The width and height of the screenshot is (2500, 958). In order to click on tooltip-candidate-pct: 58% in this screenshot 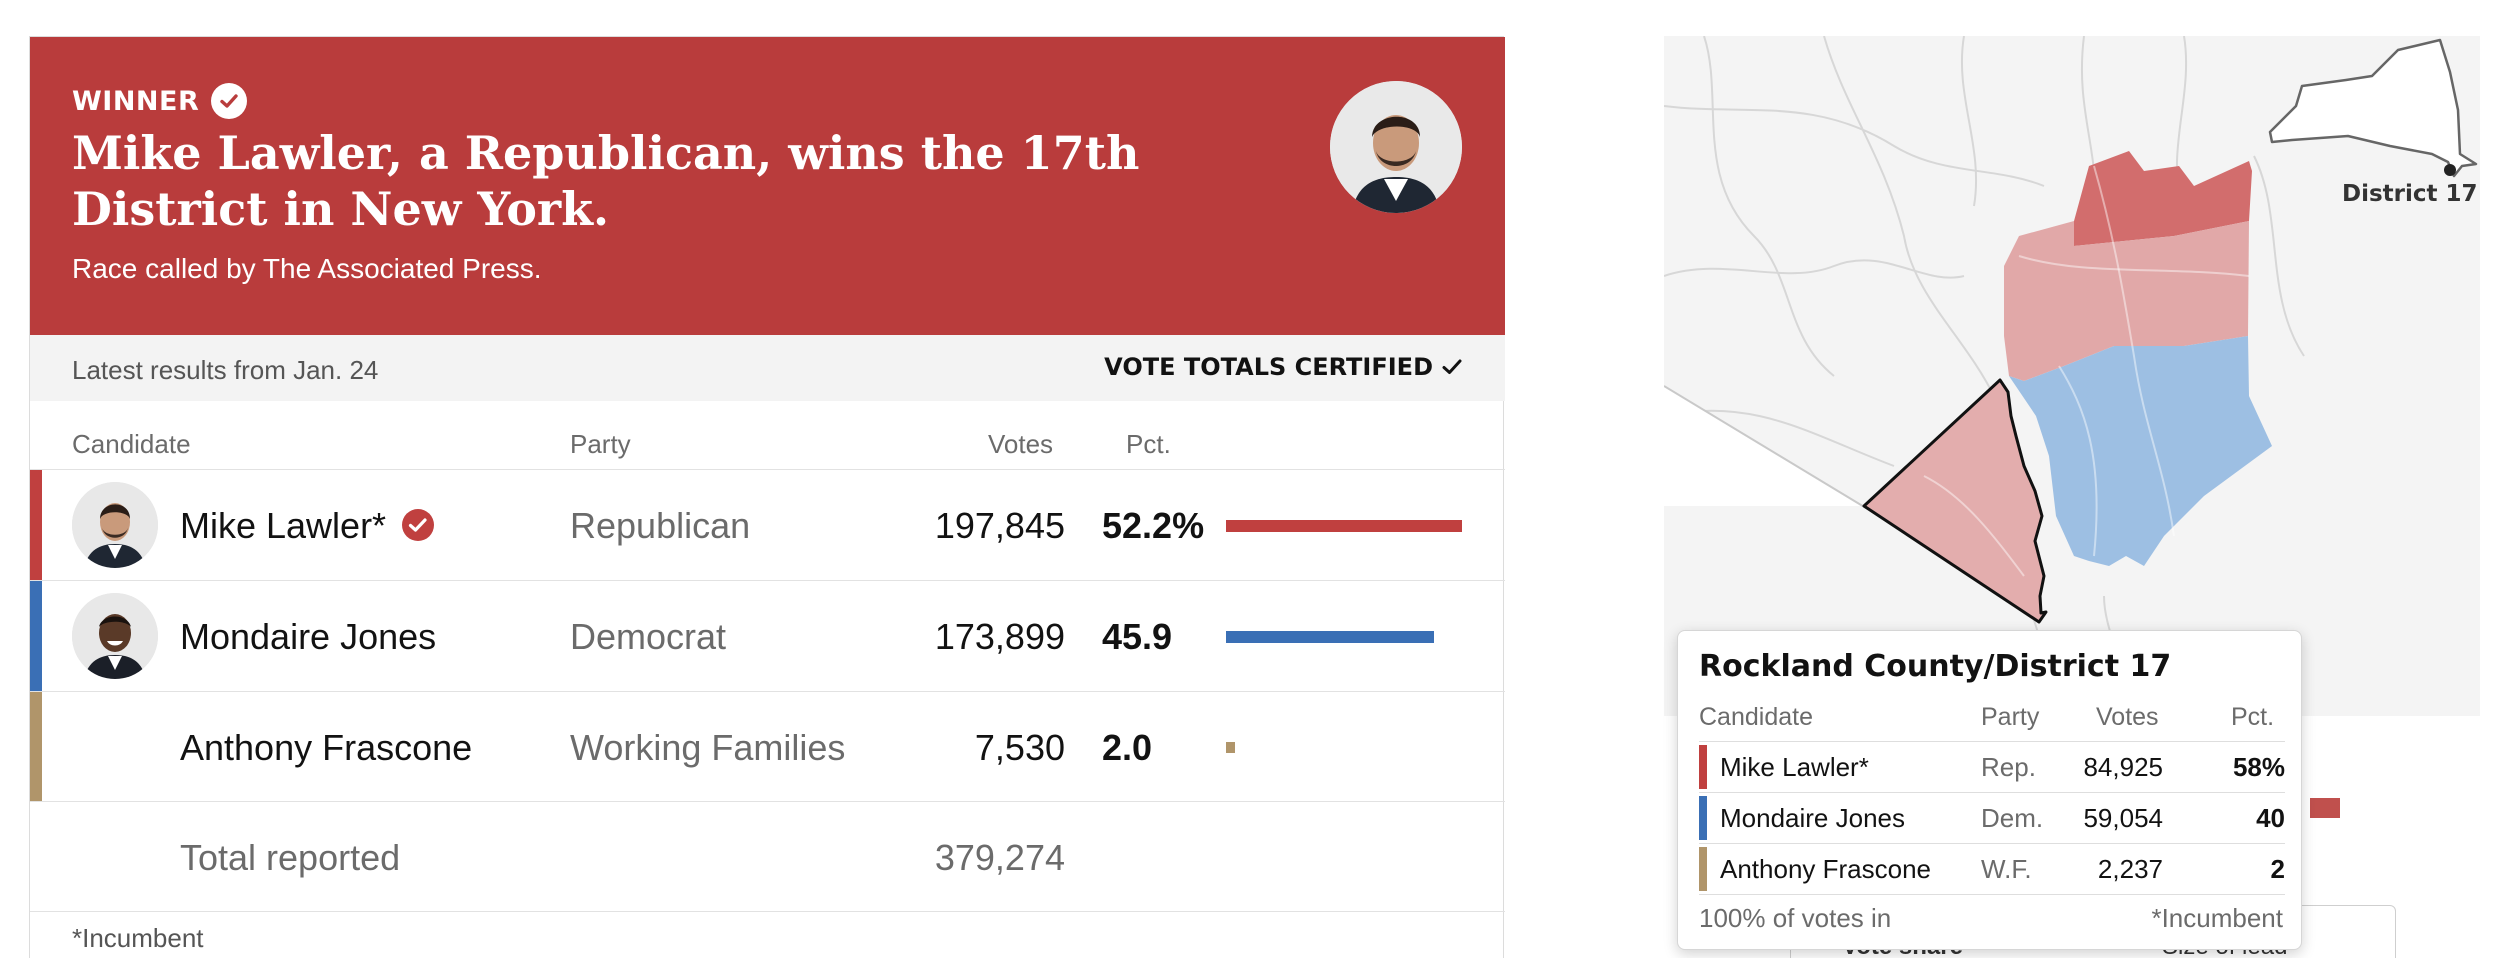, I will do `click(2258, 767)`.